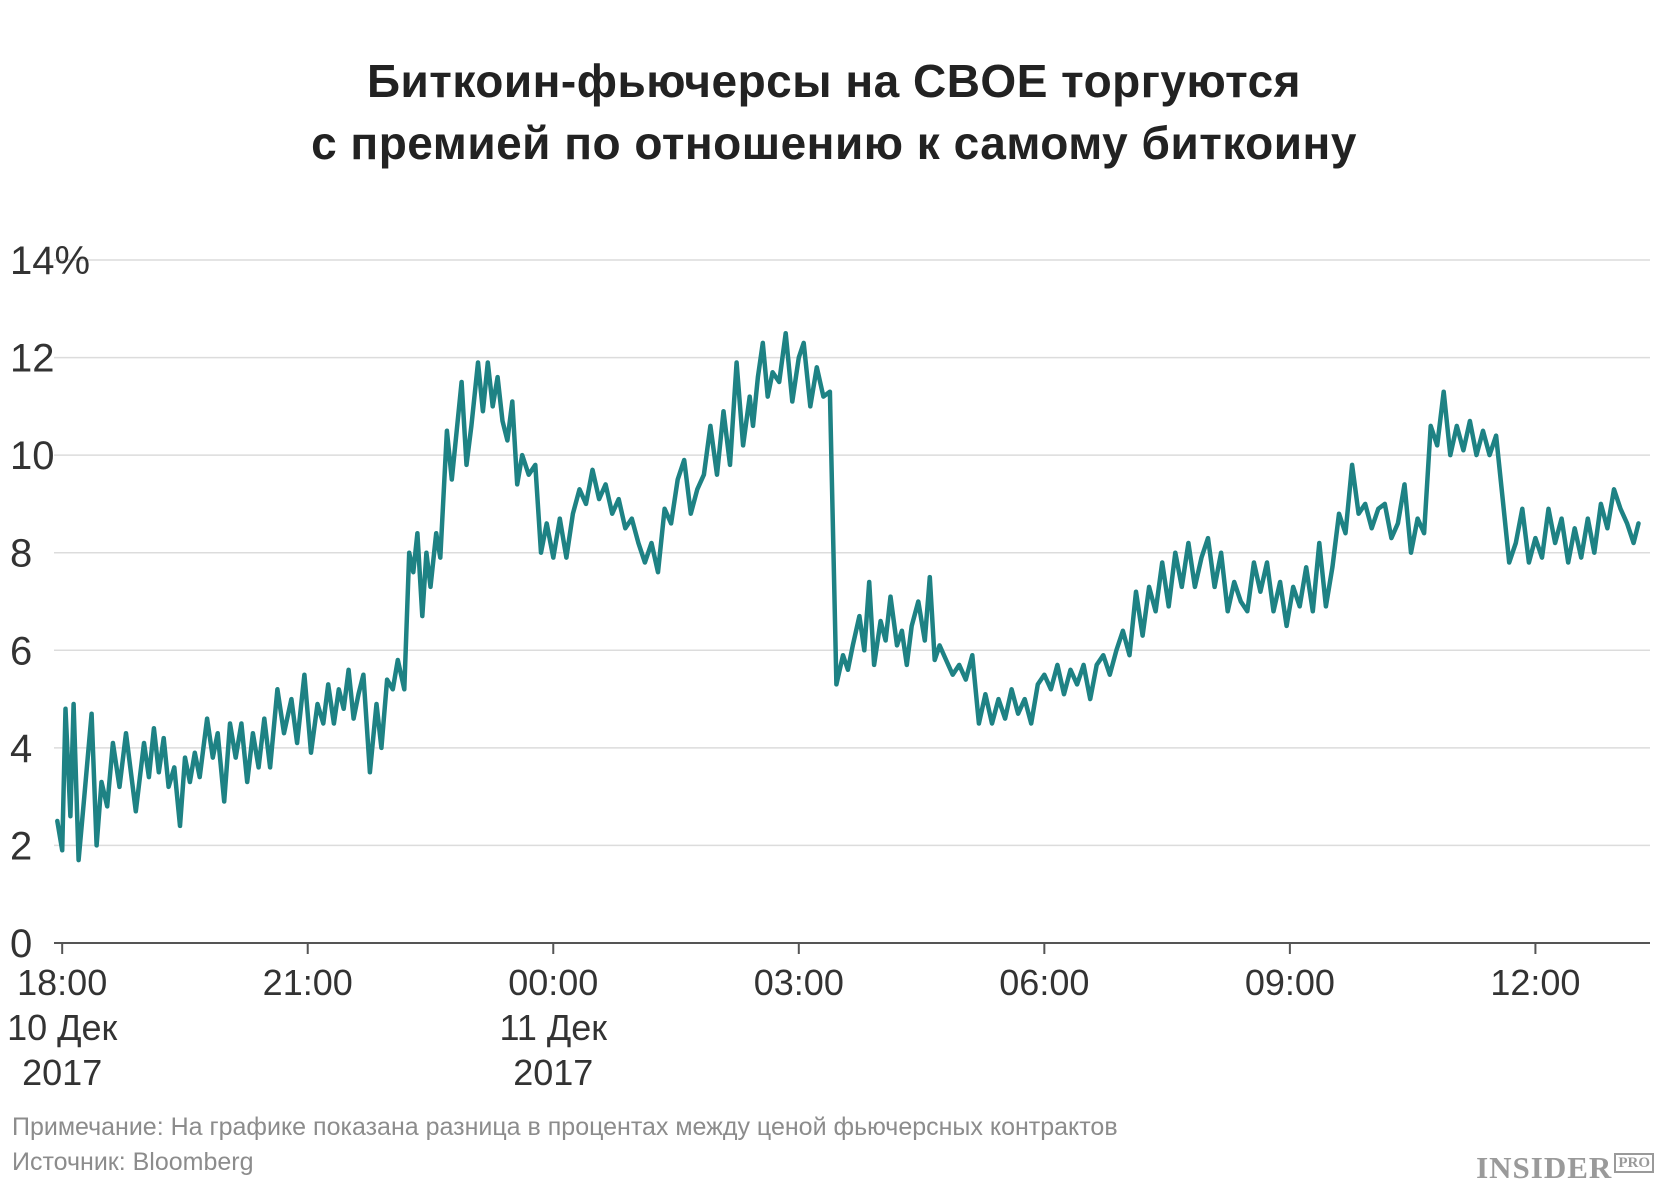 The width and height of the screenshot is (1668, 1186). What do you see at coordinates (21, 944) in the screenshot?
I see `y-tick-label: 0` at bounding box center [21, 944].